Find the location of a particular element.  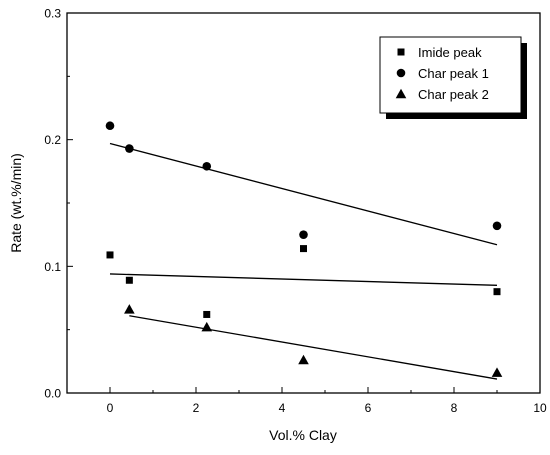

legend-label-1: Imide peak is located at coordinates (450, 52).